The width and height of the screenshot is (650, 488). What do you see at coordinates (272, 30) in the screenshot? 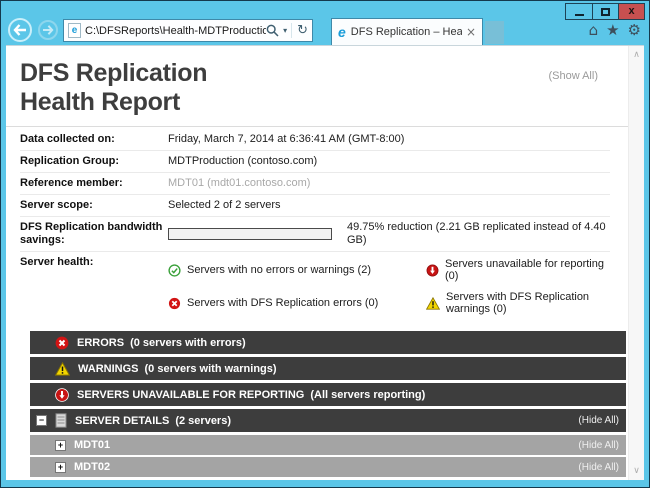
I see `search-icon` at bounding box center [272, 30].